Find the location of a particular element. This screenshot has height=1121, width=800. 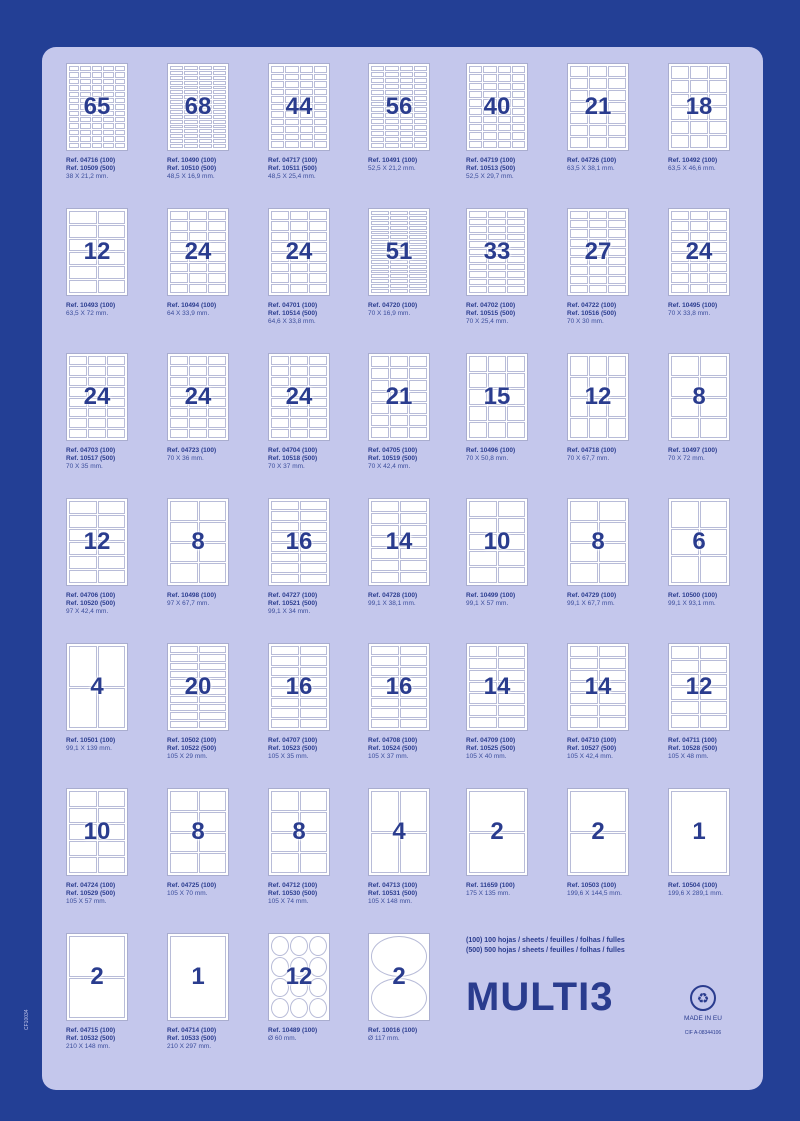

label-product: 8 Ref. 10497 (100) 70 X 72 mm. is located at coordinates (713, 423).